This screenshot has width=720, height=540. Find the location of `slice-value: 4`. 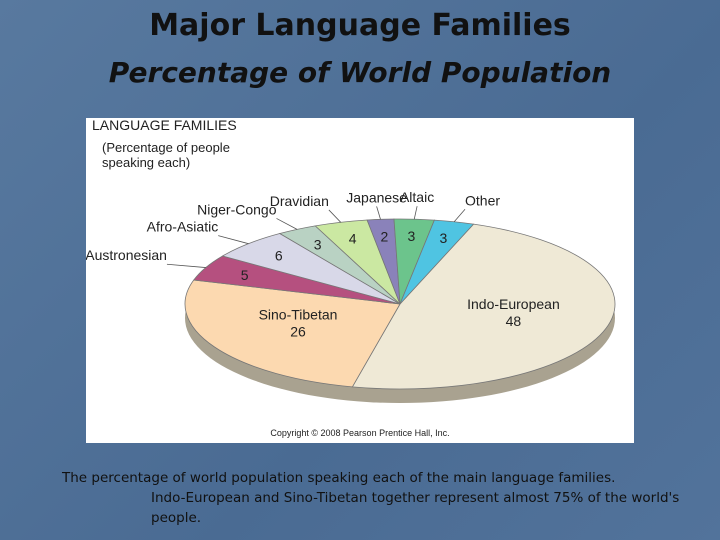

slice-value: 4 is located at coordinates (353, 239).